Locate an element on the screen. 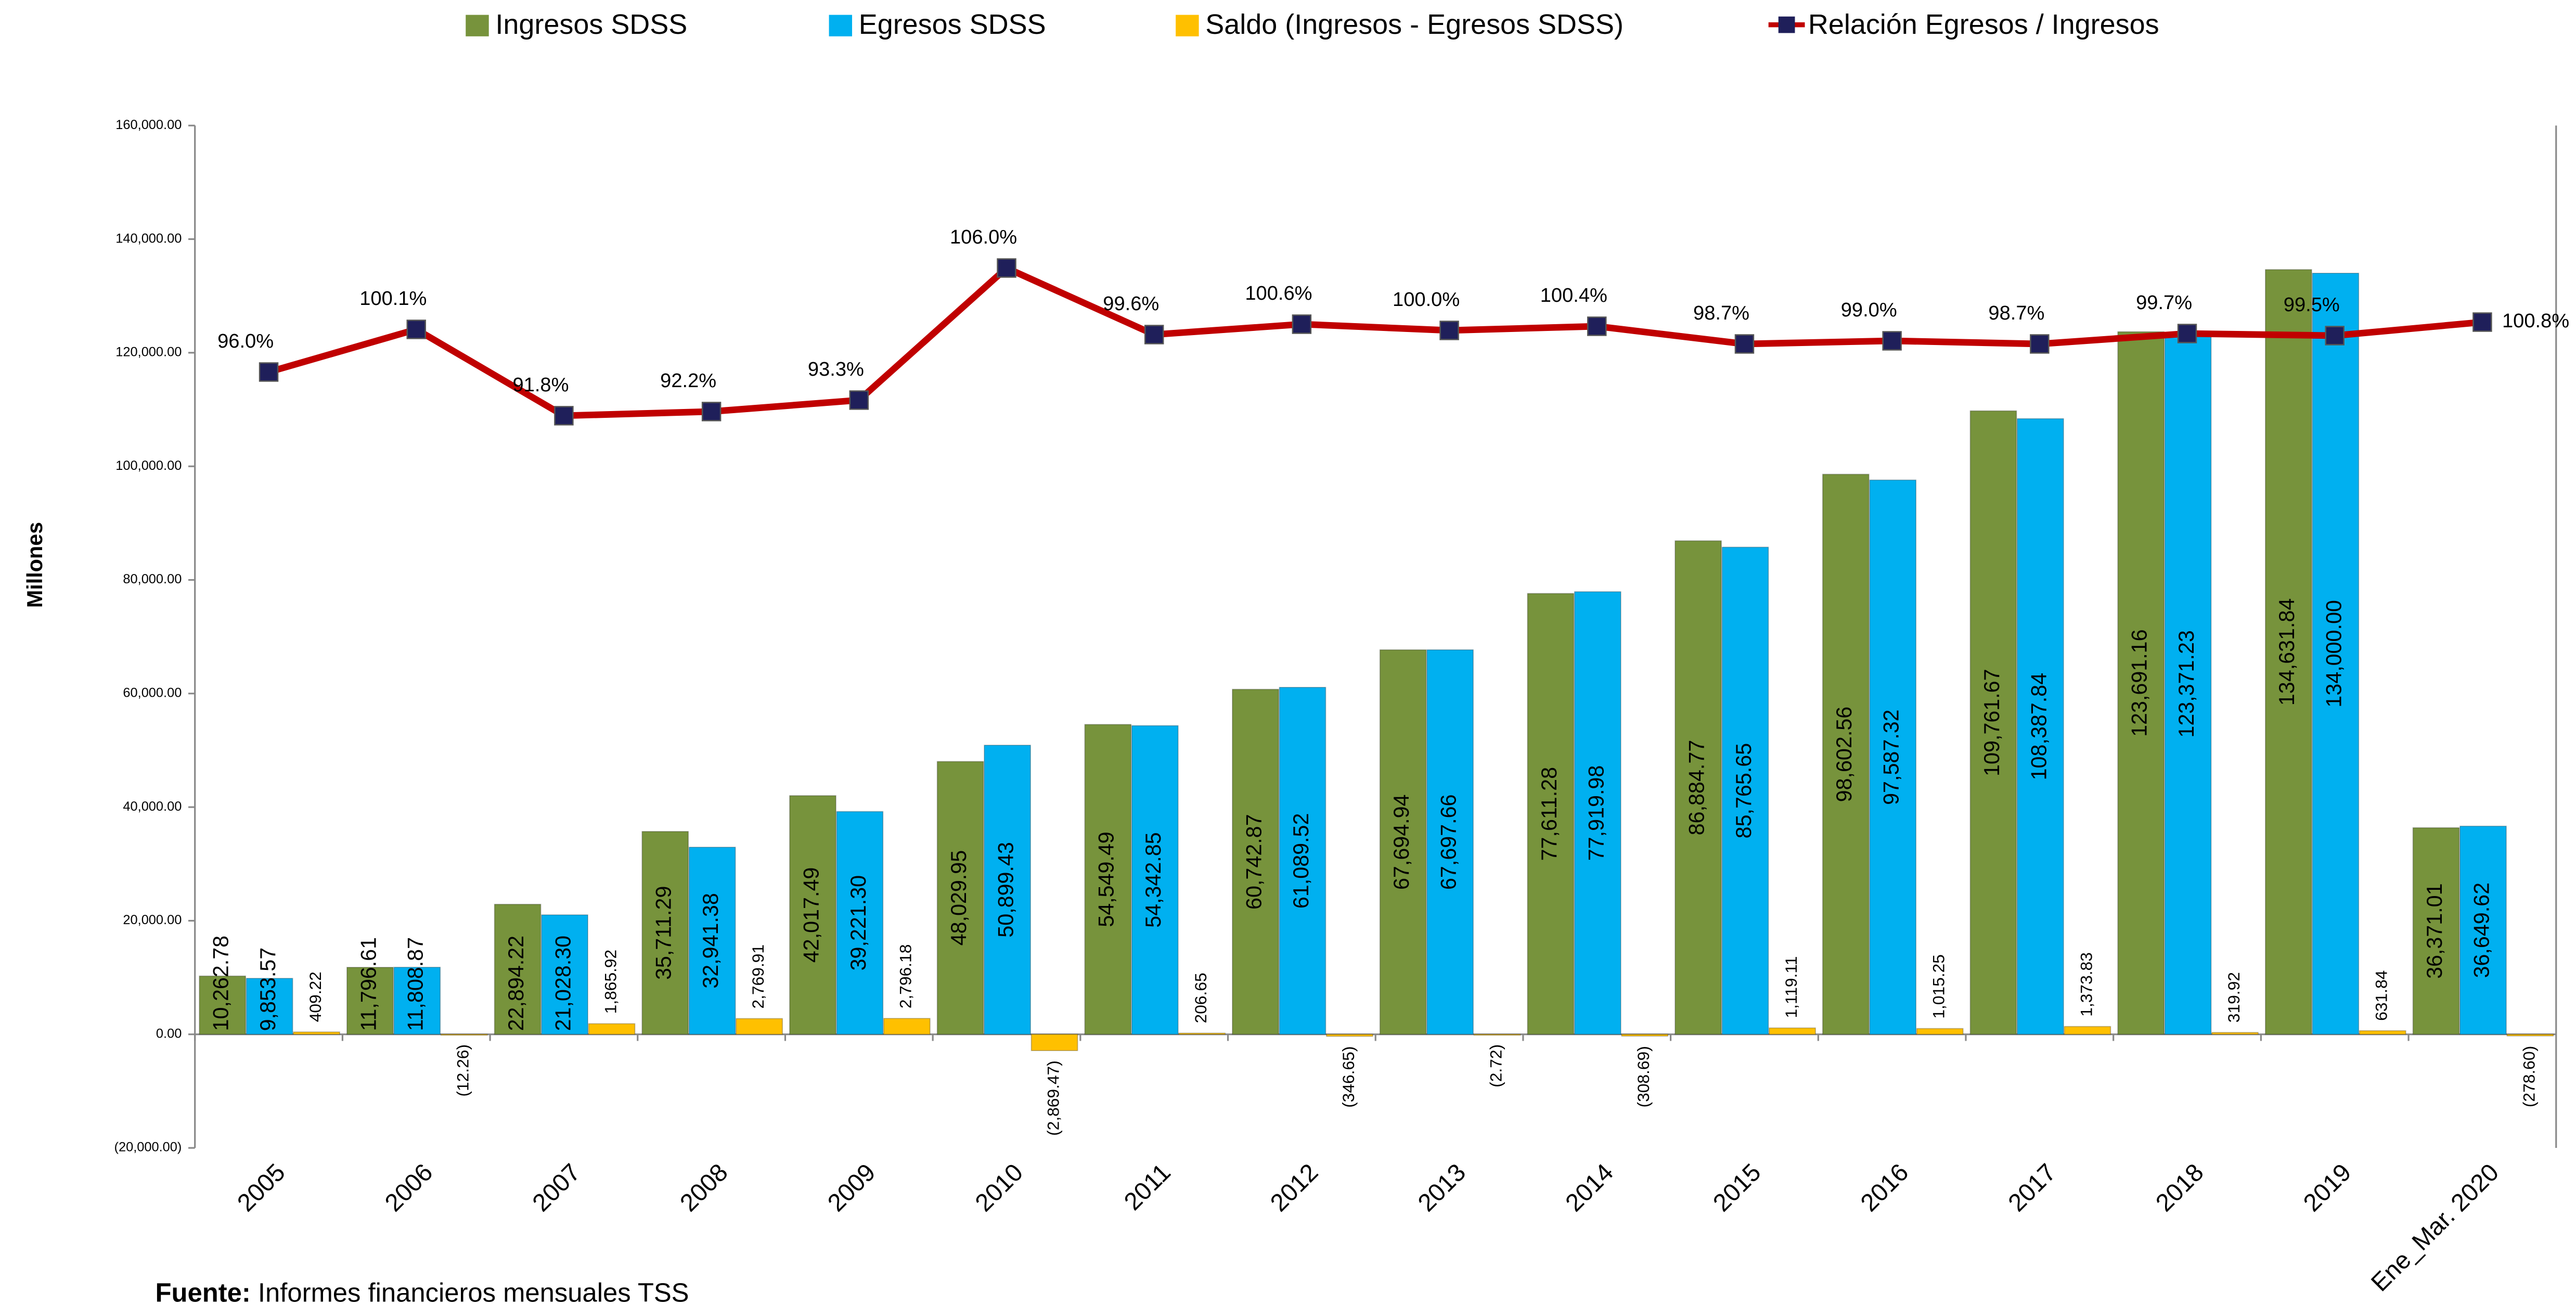 The width and height of the screenshot is (2576, 1304). bar-value-label: 85,765.65 is located at coordinates (1744, 791).